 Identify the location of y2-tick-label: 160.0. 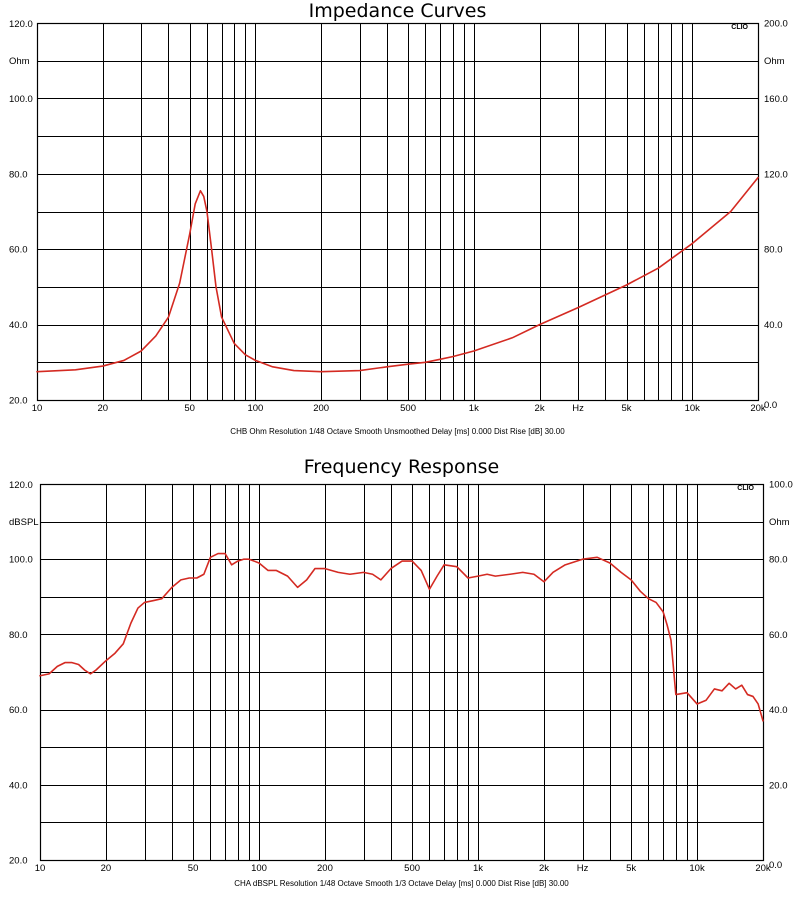
(776, 99).